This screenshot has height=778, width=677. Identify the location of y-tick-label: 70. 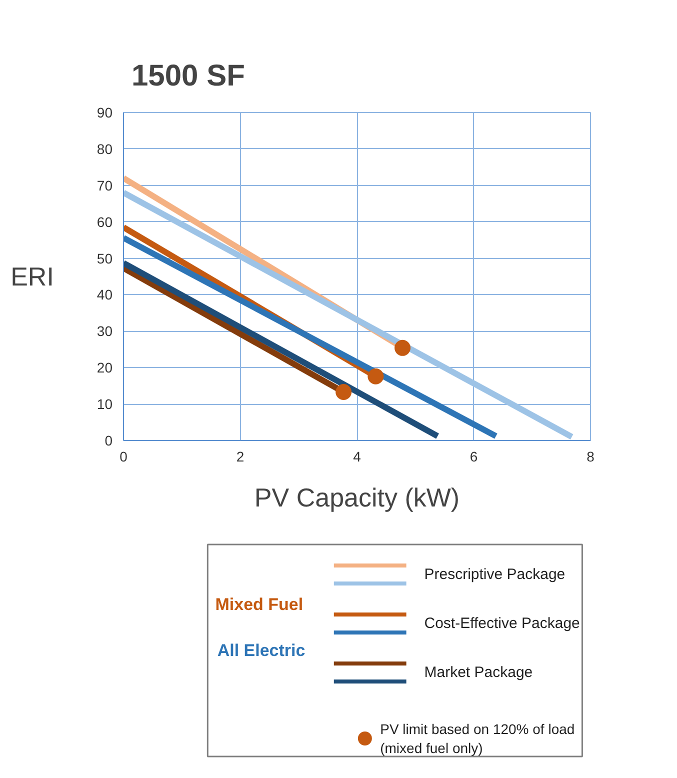
(104, 185).